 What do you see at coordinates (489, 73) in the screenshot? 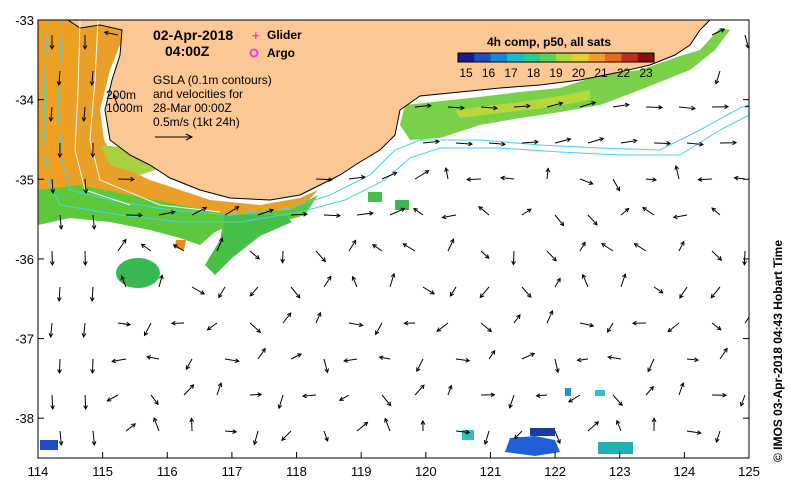
I see `colorbar-tick-label: 16` at bounding box center [489, 73].